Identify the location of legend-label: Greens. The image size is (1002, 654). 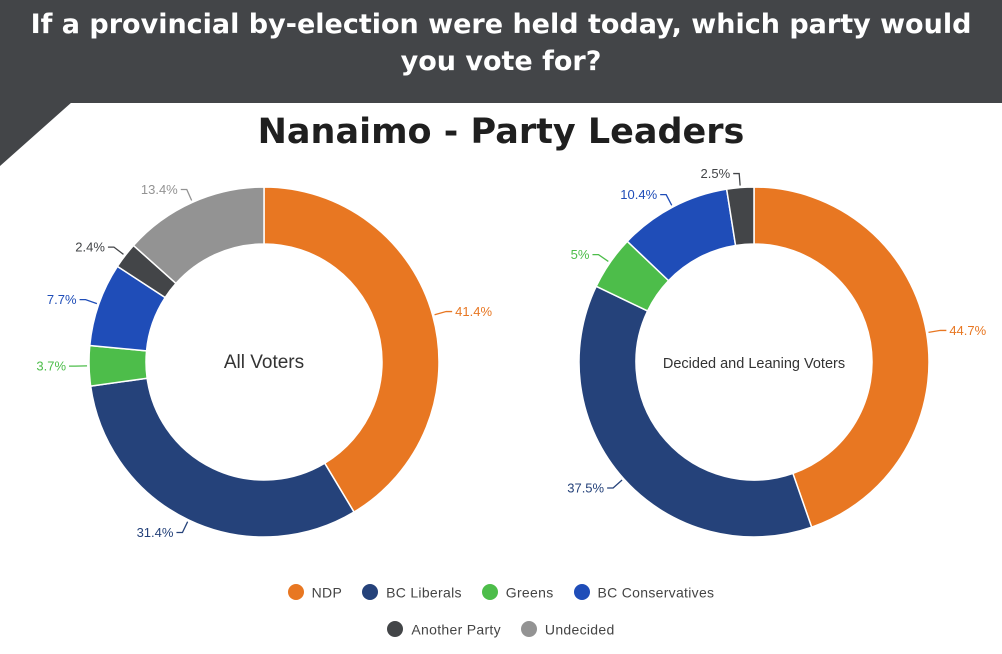
(529, 591).